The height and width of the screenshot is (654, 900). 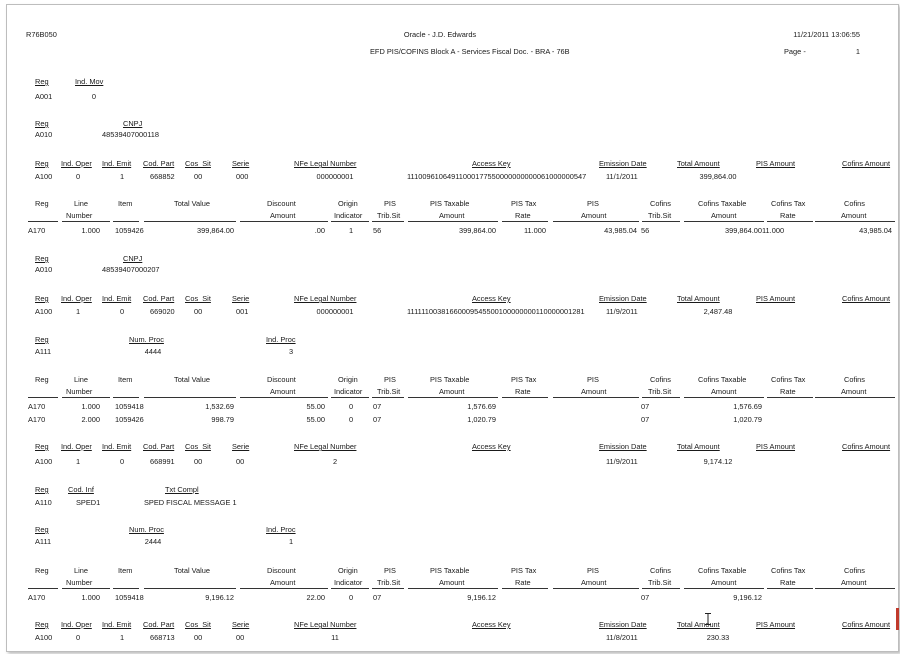 What do you see at coordinates (81, 489) in the screenshot?
I see `col-header: Cod. Inf` at bounding box center [81, 489].